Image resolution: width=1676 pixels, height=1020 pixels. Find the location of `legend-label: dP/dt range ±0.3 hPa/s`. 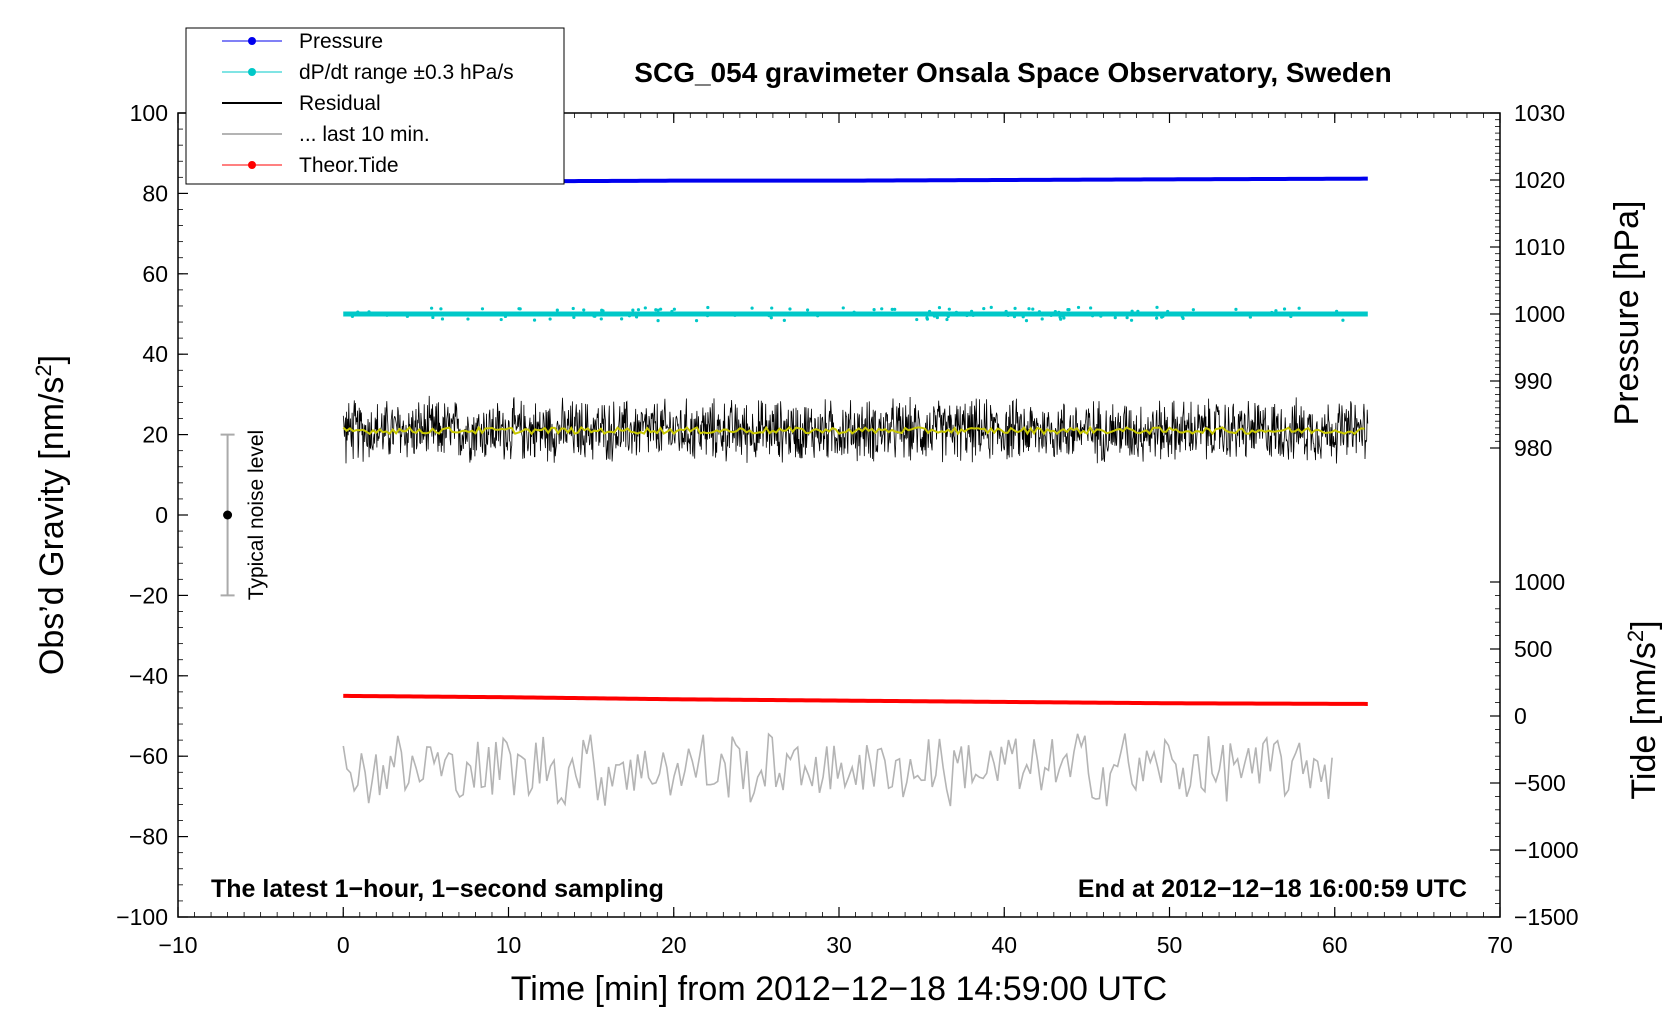

legend-label: dP/dt range ±0.3 hPa/s is located at coordinates (406, 72).